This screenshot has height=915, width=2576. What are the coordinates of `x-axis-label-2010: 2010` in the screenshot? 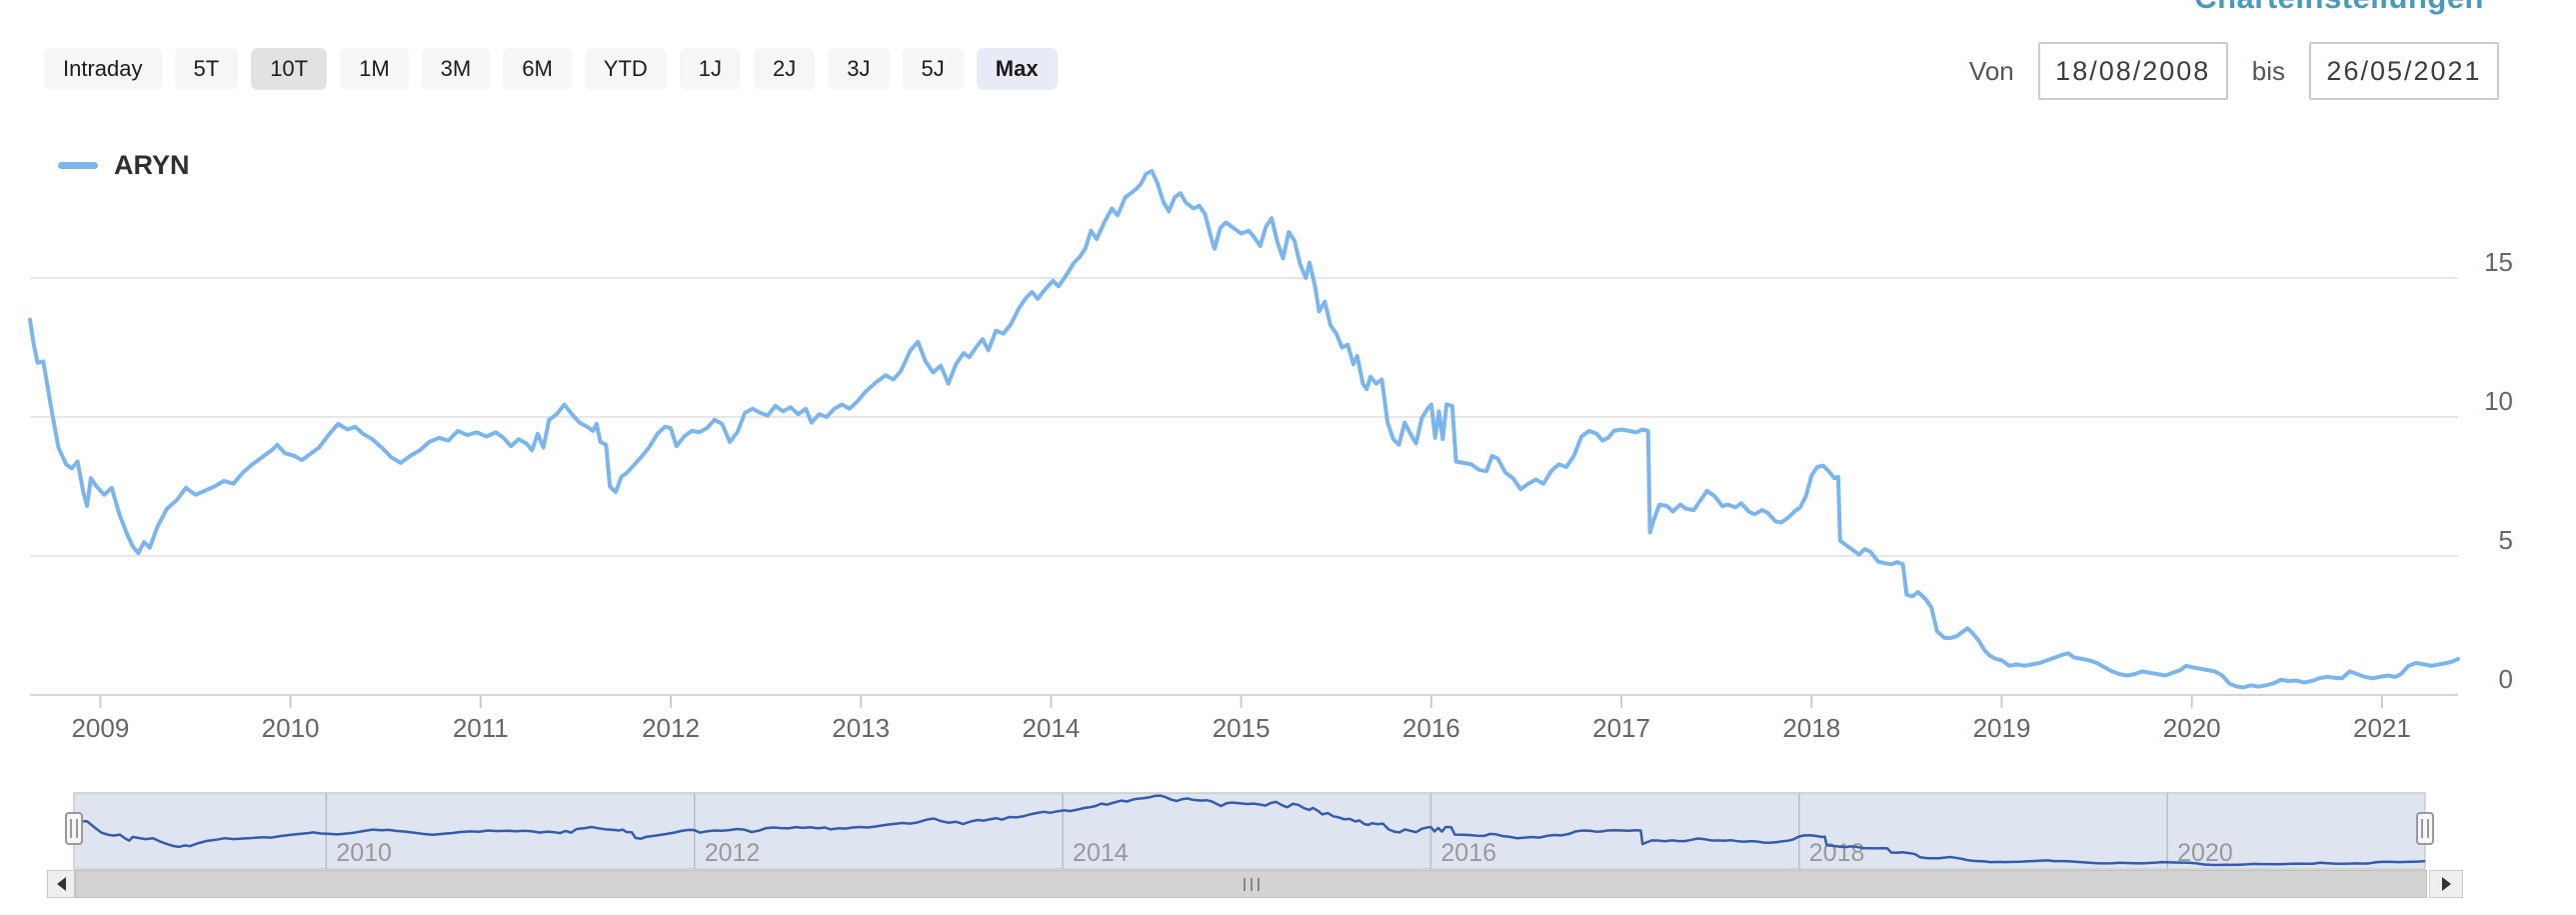 It's located at (291, 728).